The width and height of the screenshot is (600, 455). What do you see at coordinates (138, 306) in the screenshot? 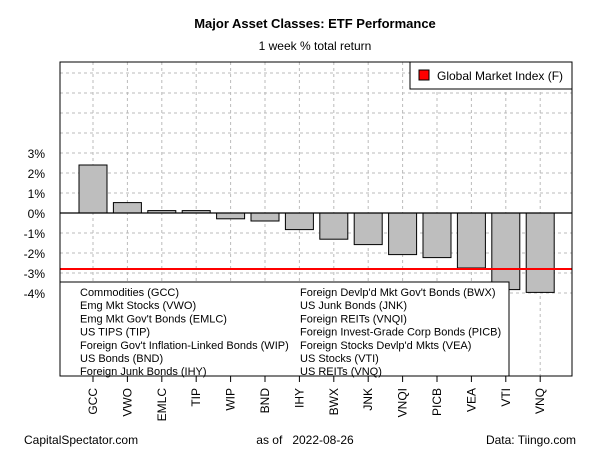
I see `category-legend-item: Emg Mkt Stocks (VWO)` at bounding box center [138, 306].